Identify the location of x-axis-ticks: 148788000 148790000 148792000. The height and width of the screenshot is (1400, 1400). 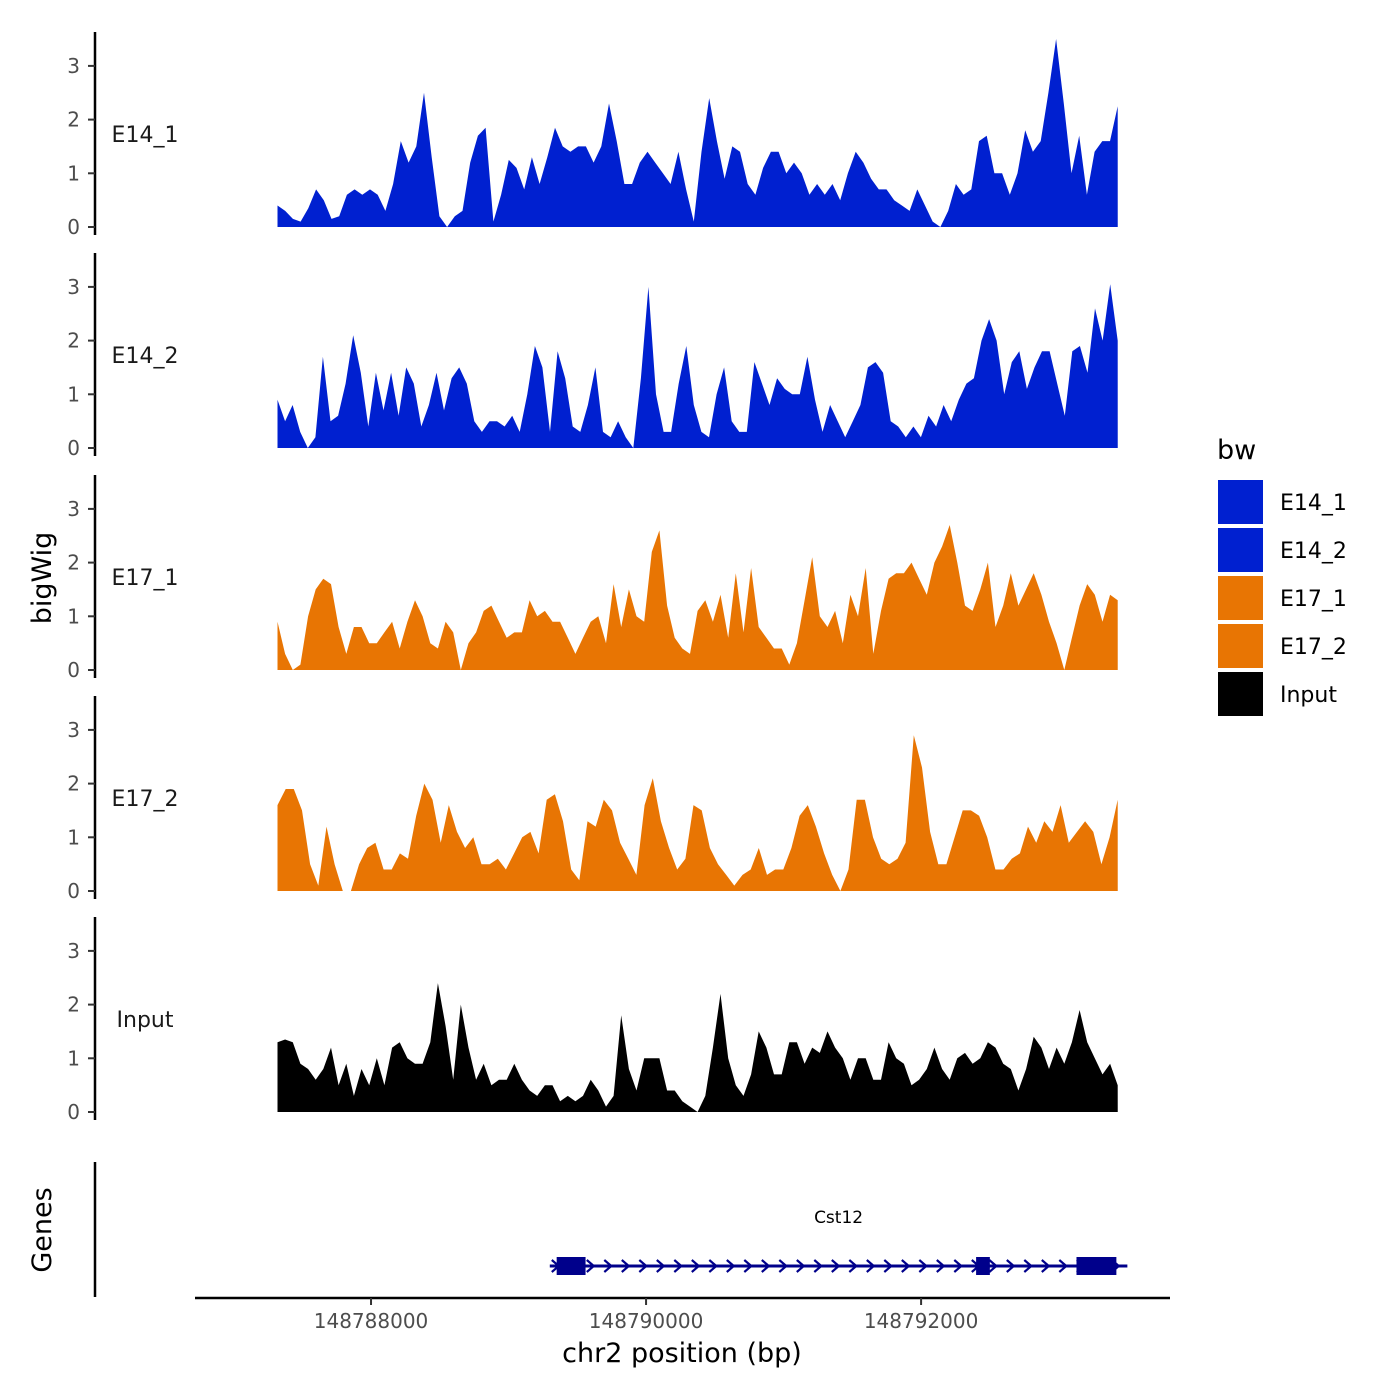
(646, 1315).